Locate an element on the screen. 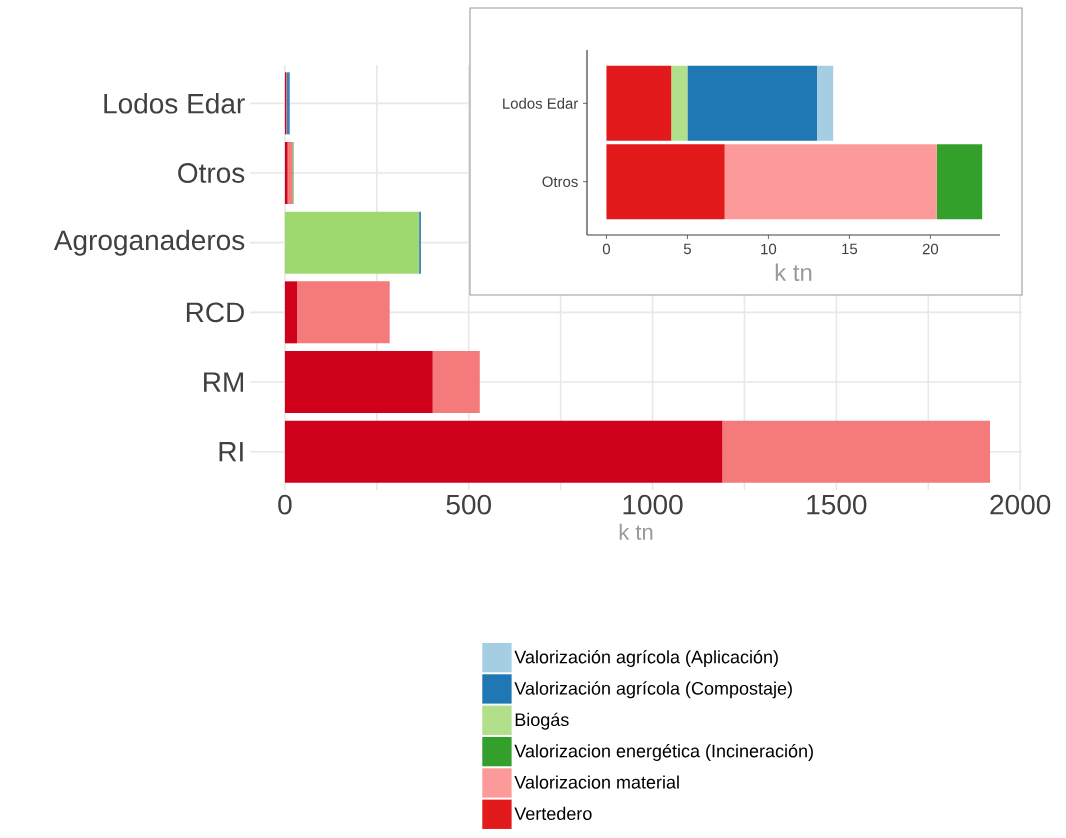 The height and width of the screenshot is (838, 1066). y-tick-label: RI is located at coordinates (231, 452).